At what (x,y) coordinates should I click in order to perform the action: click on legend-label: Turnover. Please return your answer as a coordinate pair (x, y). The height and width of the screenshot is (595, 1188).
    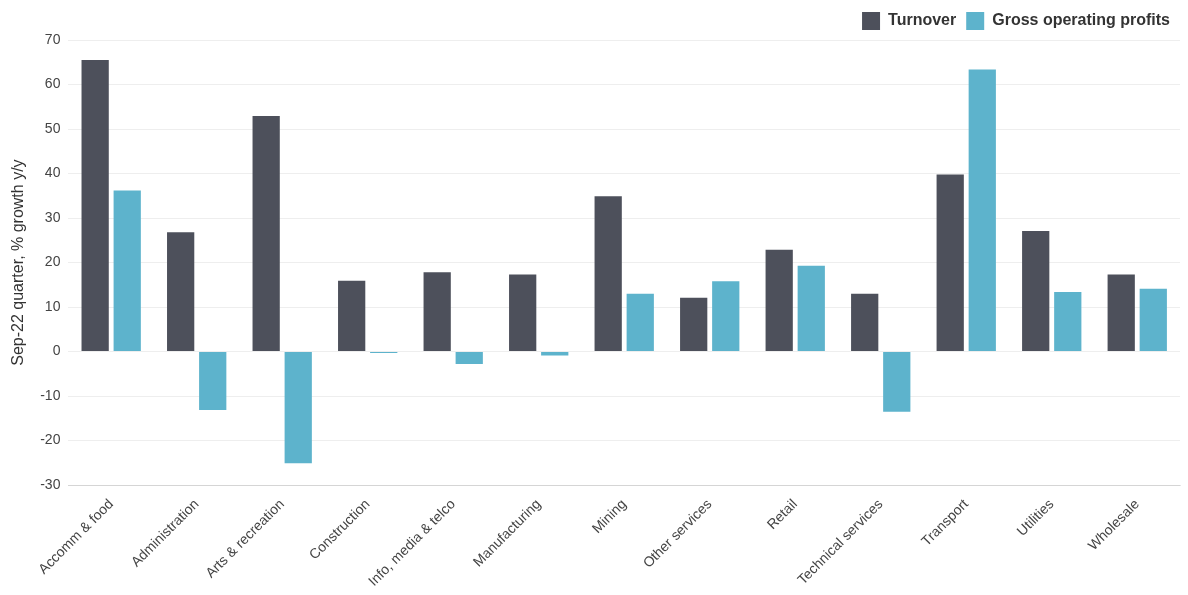
    Looking at the image, I should click on (922, 20).